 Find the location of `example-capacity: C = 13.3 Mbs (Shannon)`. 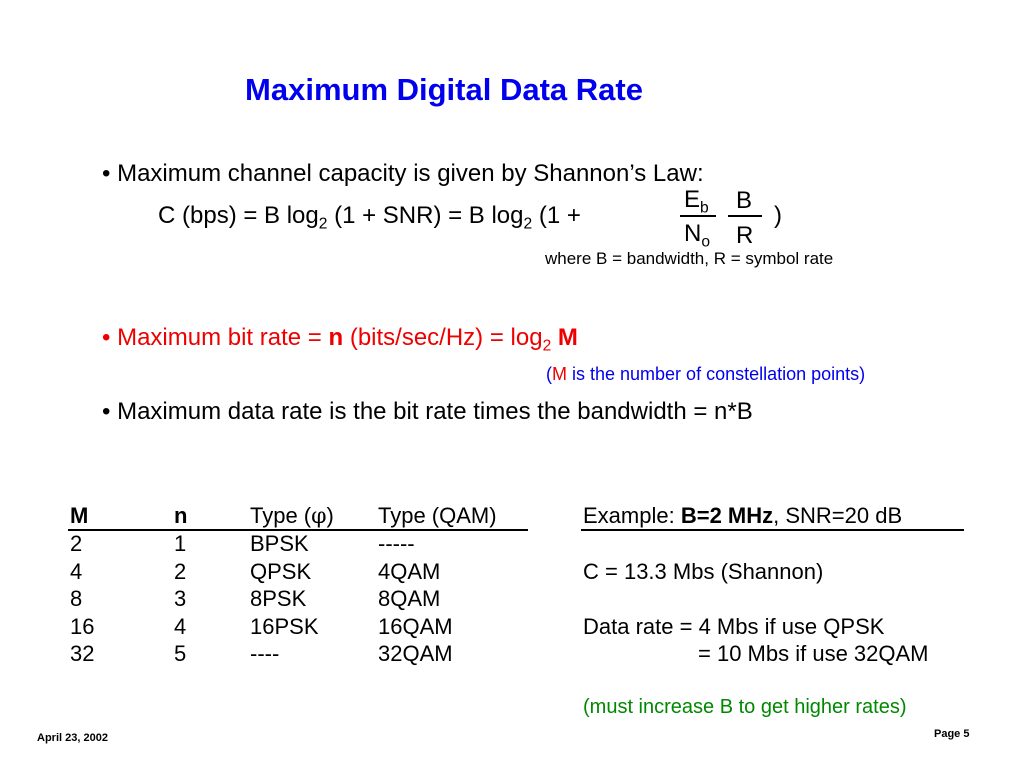

example-capacity: C = 13.3 Mbs (Shannon) is located at coordinates (703, 571).